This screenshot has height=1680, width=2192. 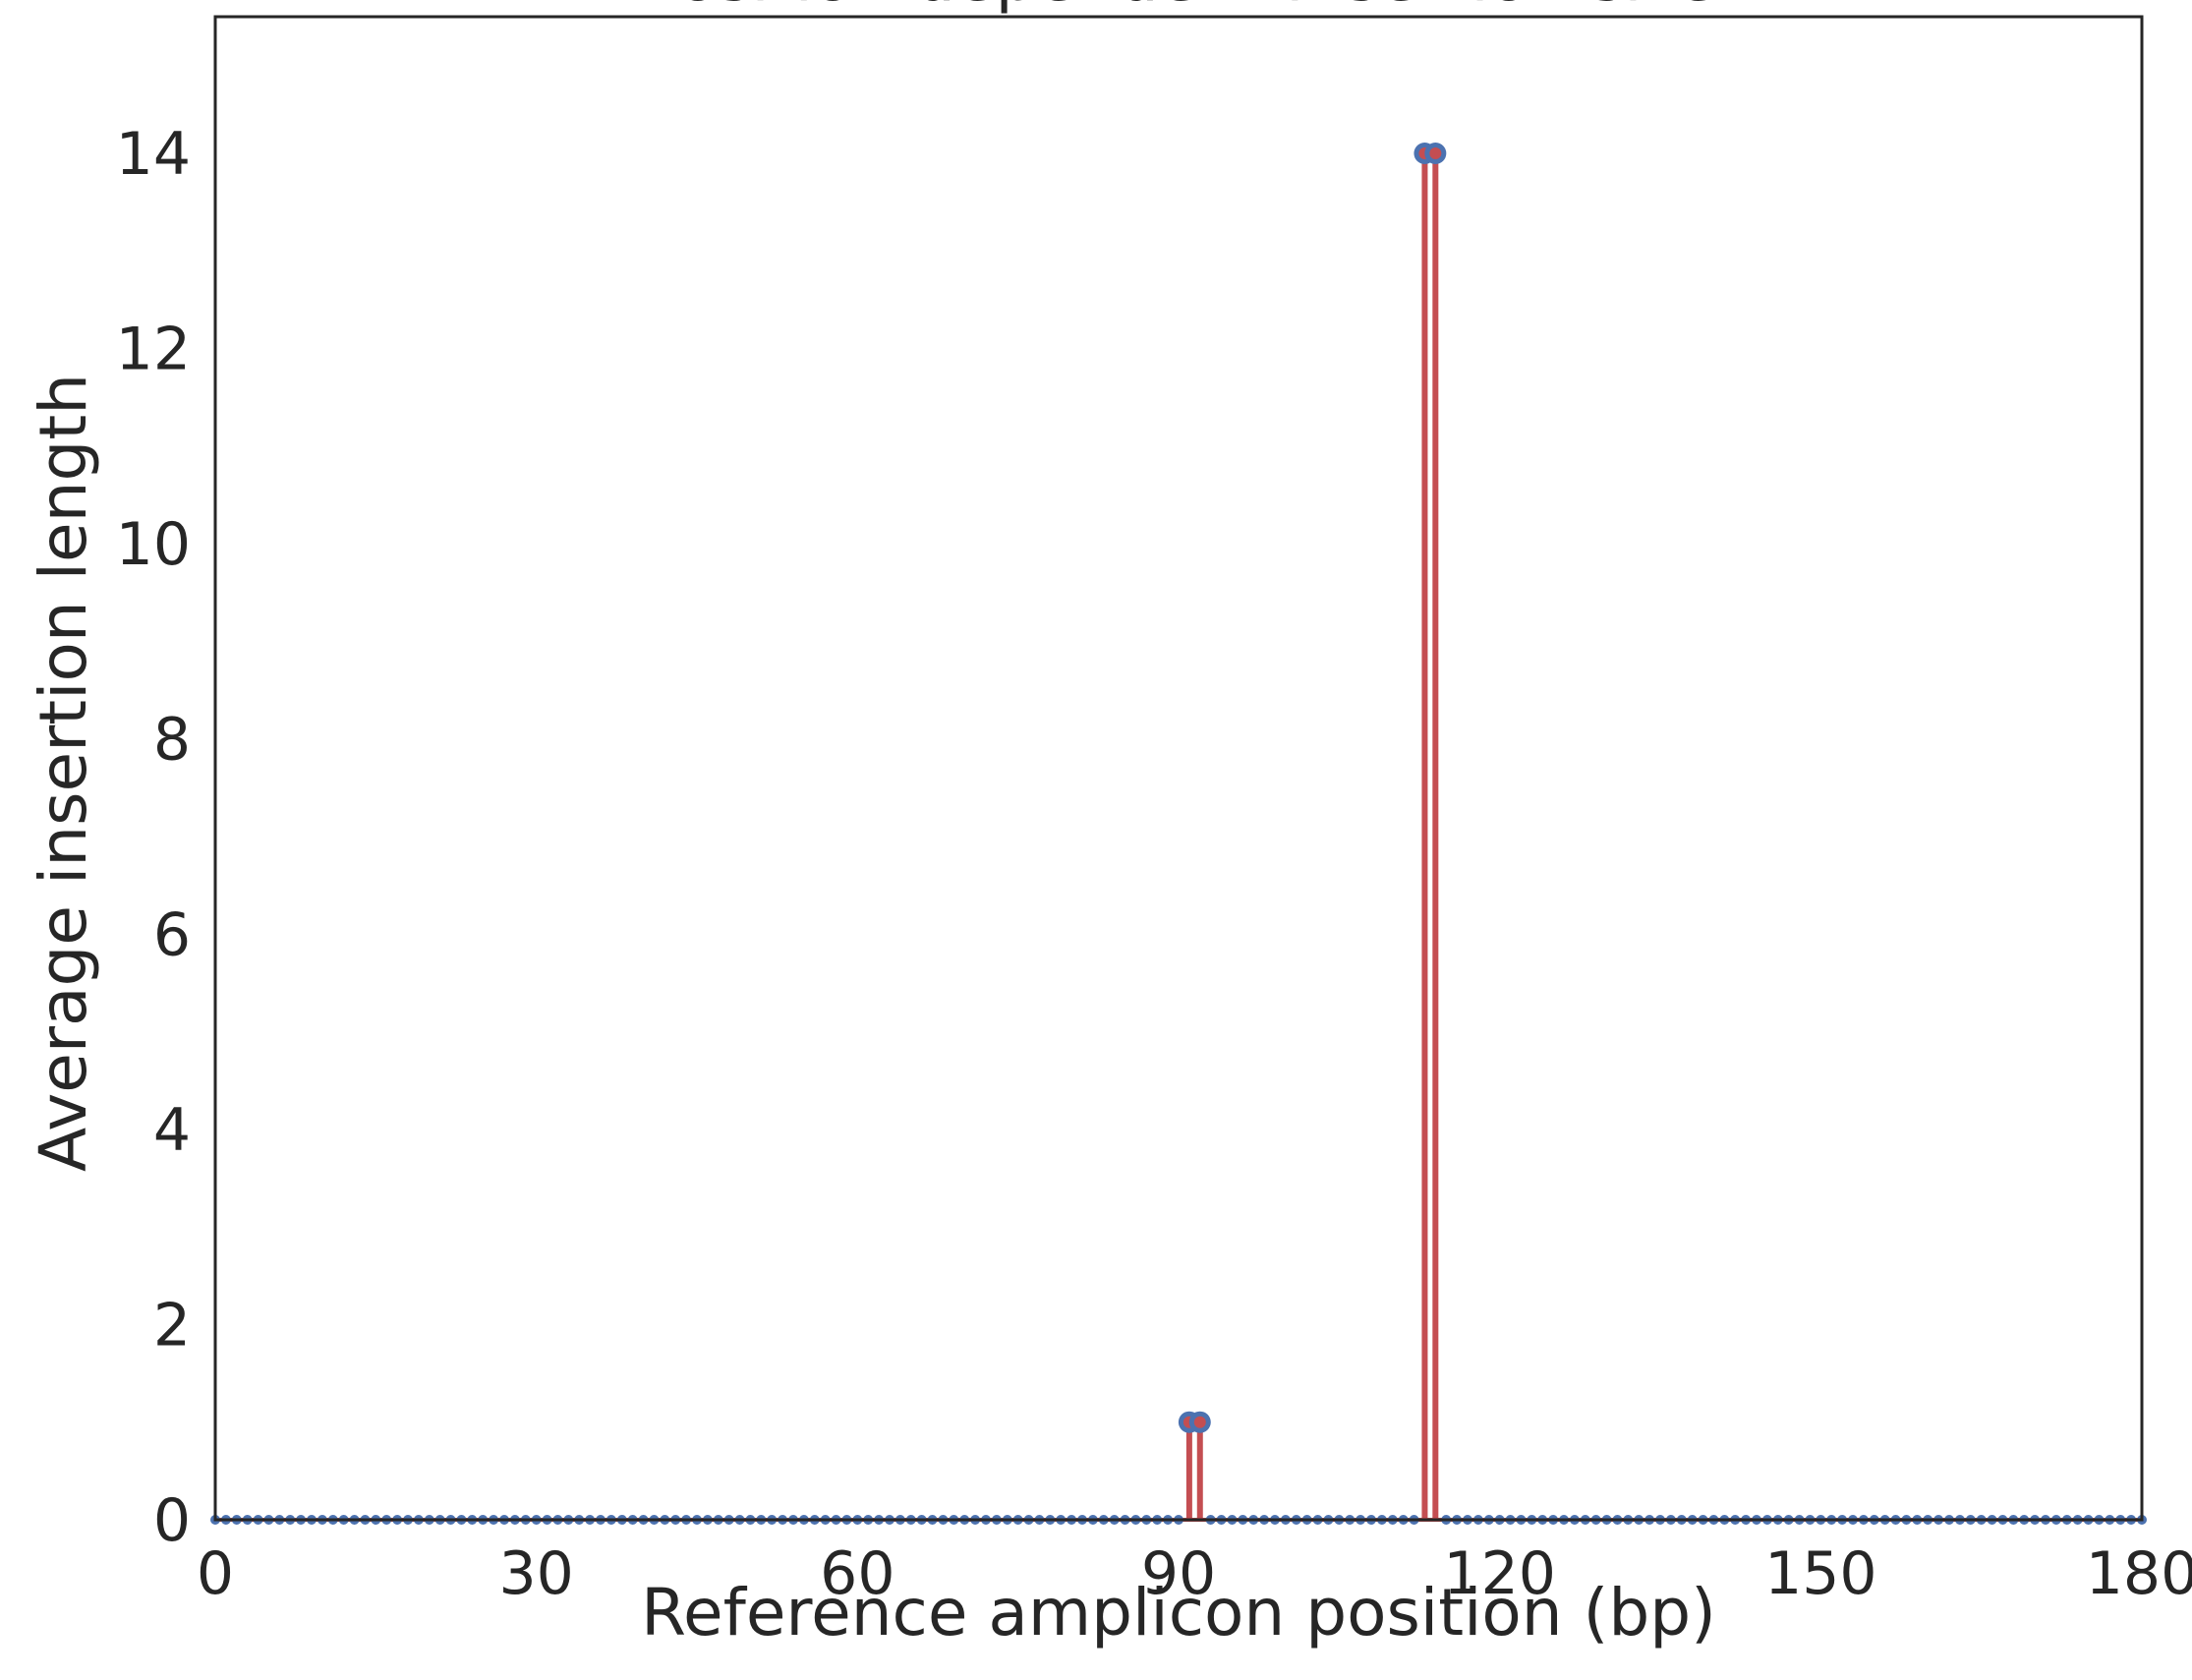 What do you see at coordinates (535, 1573) in the screenshot?
I see `x-tick-label: 30` at bounding box center [535, 1573].